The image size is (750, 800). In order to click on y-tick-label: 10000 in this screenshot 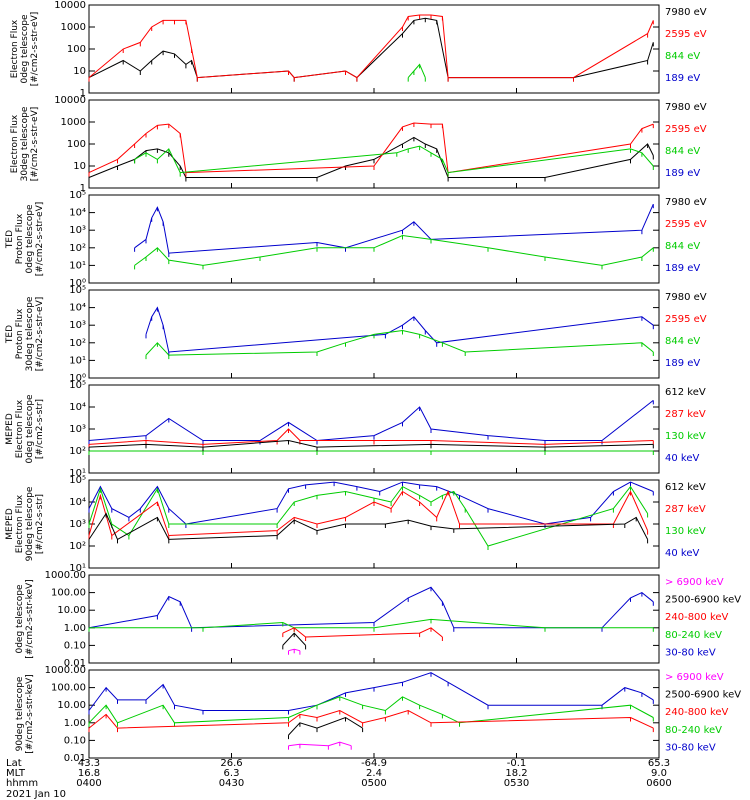, I will do `click(70, 5)`.